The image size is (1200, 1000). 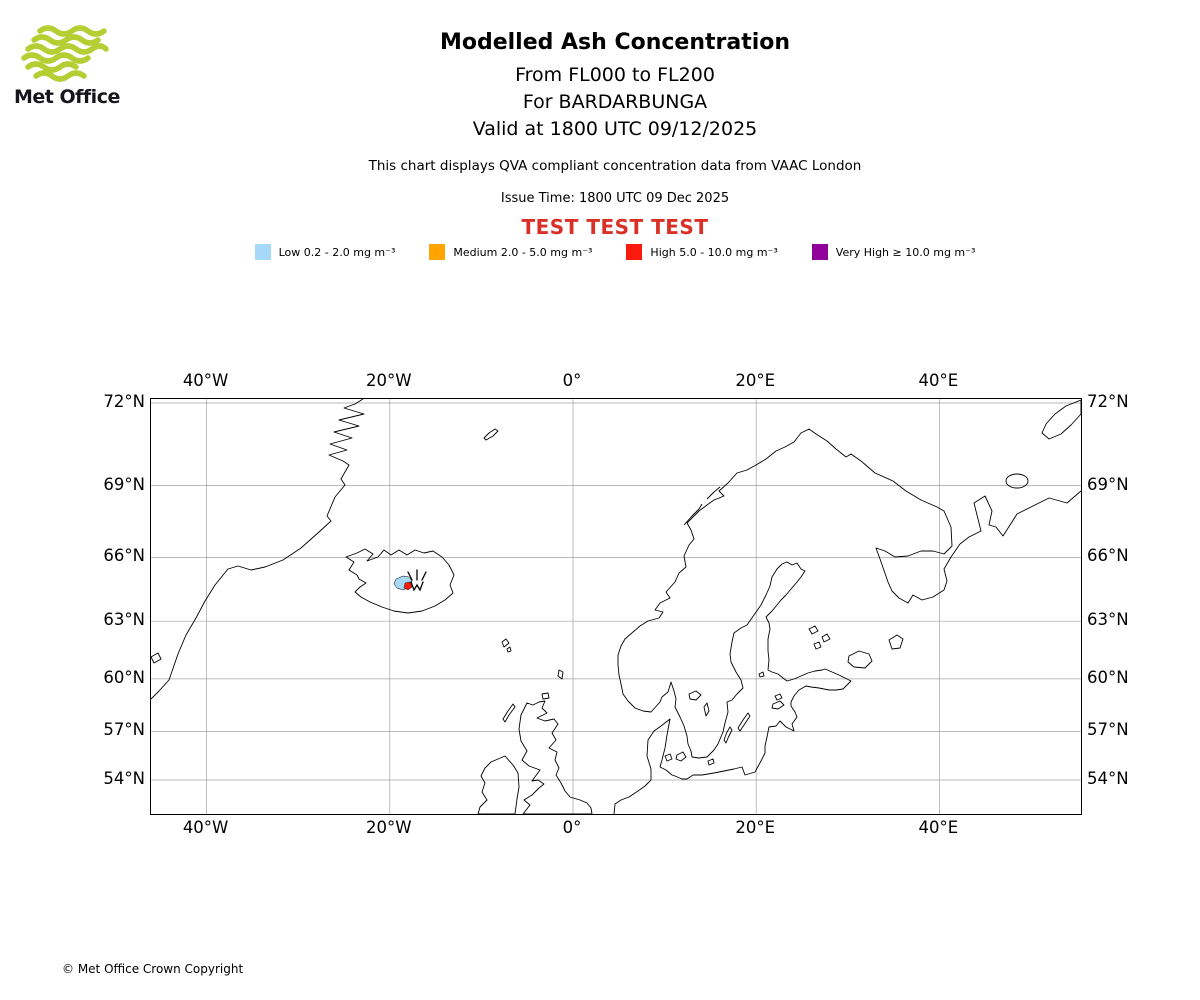 I want to click on legend-label-low: Low 0.2 - 2.0 mg m⁻³, so click(x=337, y=252).